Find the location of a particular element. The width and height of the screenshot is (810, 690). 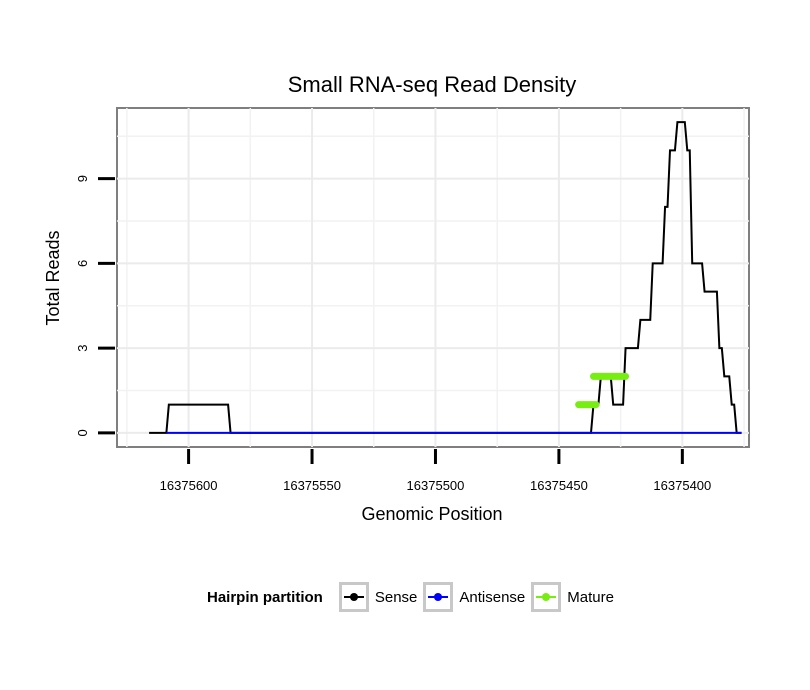

legend-label: Mature is located at coordinates (590, 597).